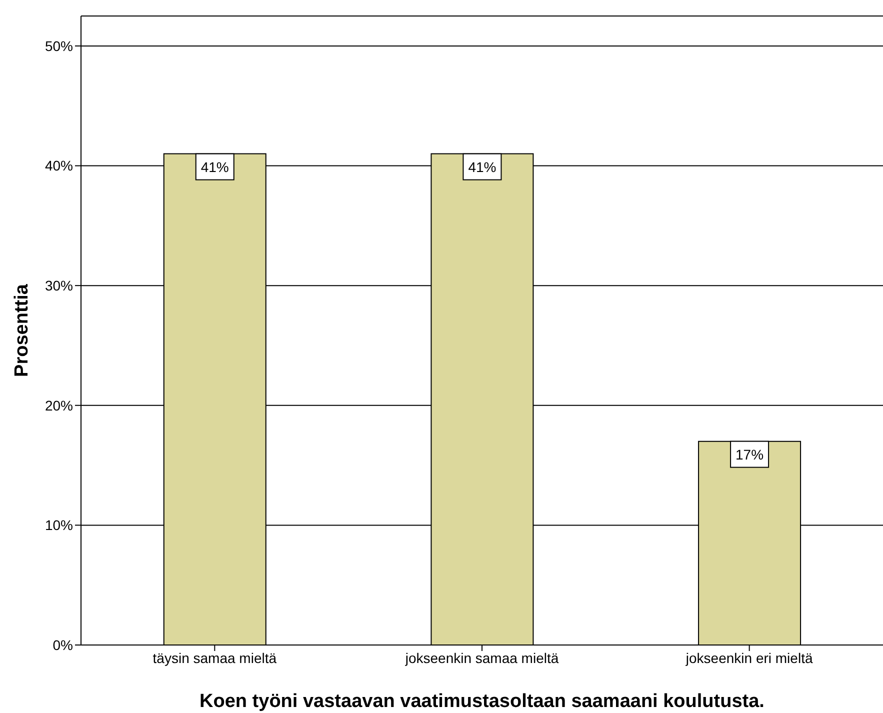 Image resolution: width=883 pixels, height=713 pixels. I want to click on y-tick-label: 30%, so click(58, 286).